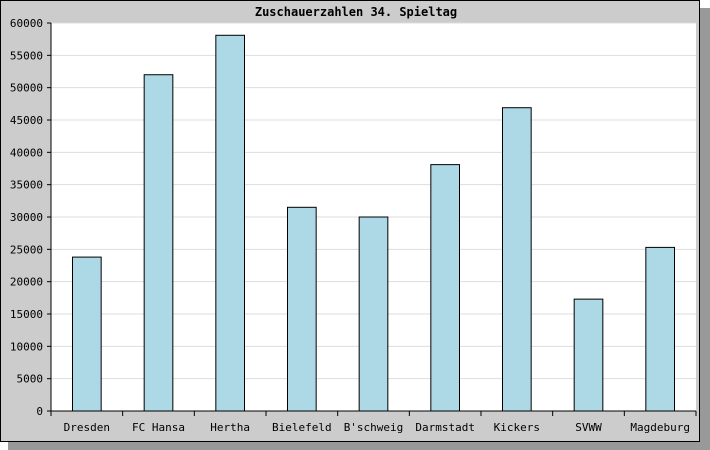  Describe the element at coordinates (39, 411) in the screenshot. I see `y-tick-label: 0` at that location.